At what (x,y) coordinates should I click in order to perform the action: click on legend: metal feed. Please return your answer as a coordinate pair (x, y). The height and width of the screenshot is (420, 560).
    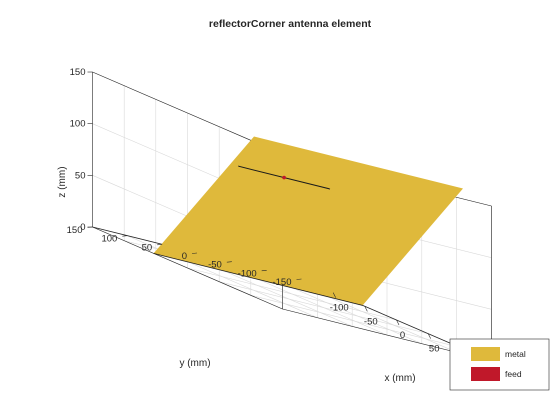
    Looking at the image, I should click on (499, 364).